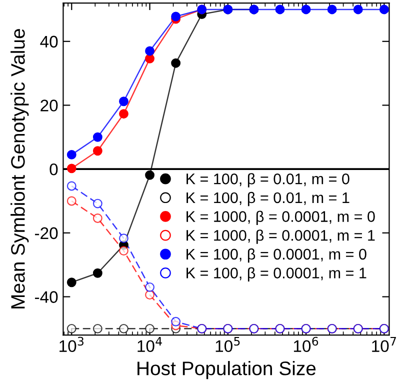  I want to click on legend-label: K = 100, β = 0.01, m = 0, so click(268, 180).